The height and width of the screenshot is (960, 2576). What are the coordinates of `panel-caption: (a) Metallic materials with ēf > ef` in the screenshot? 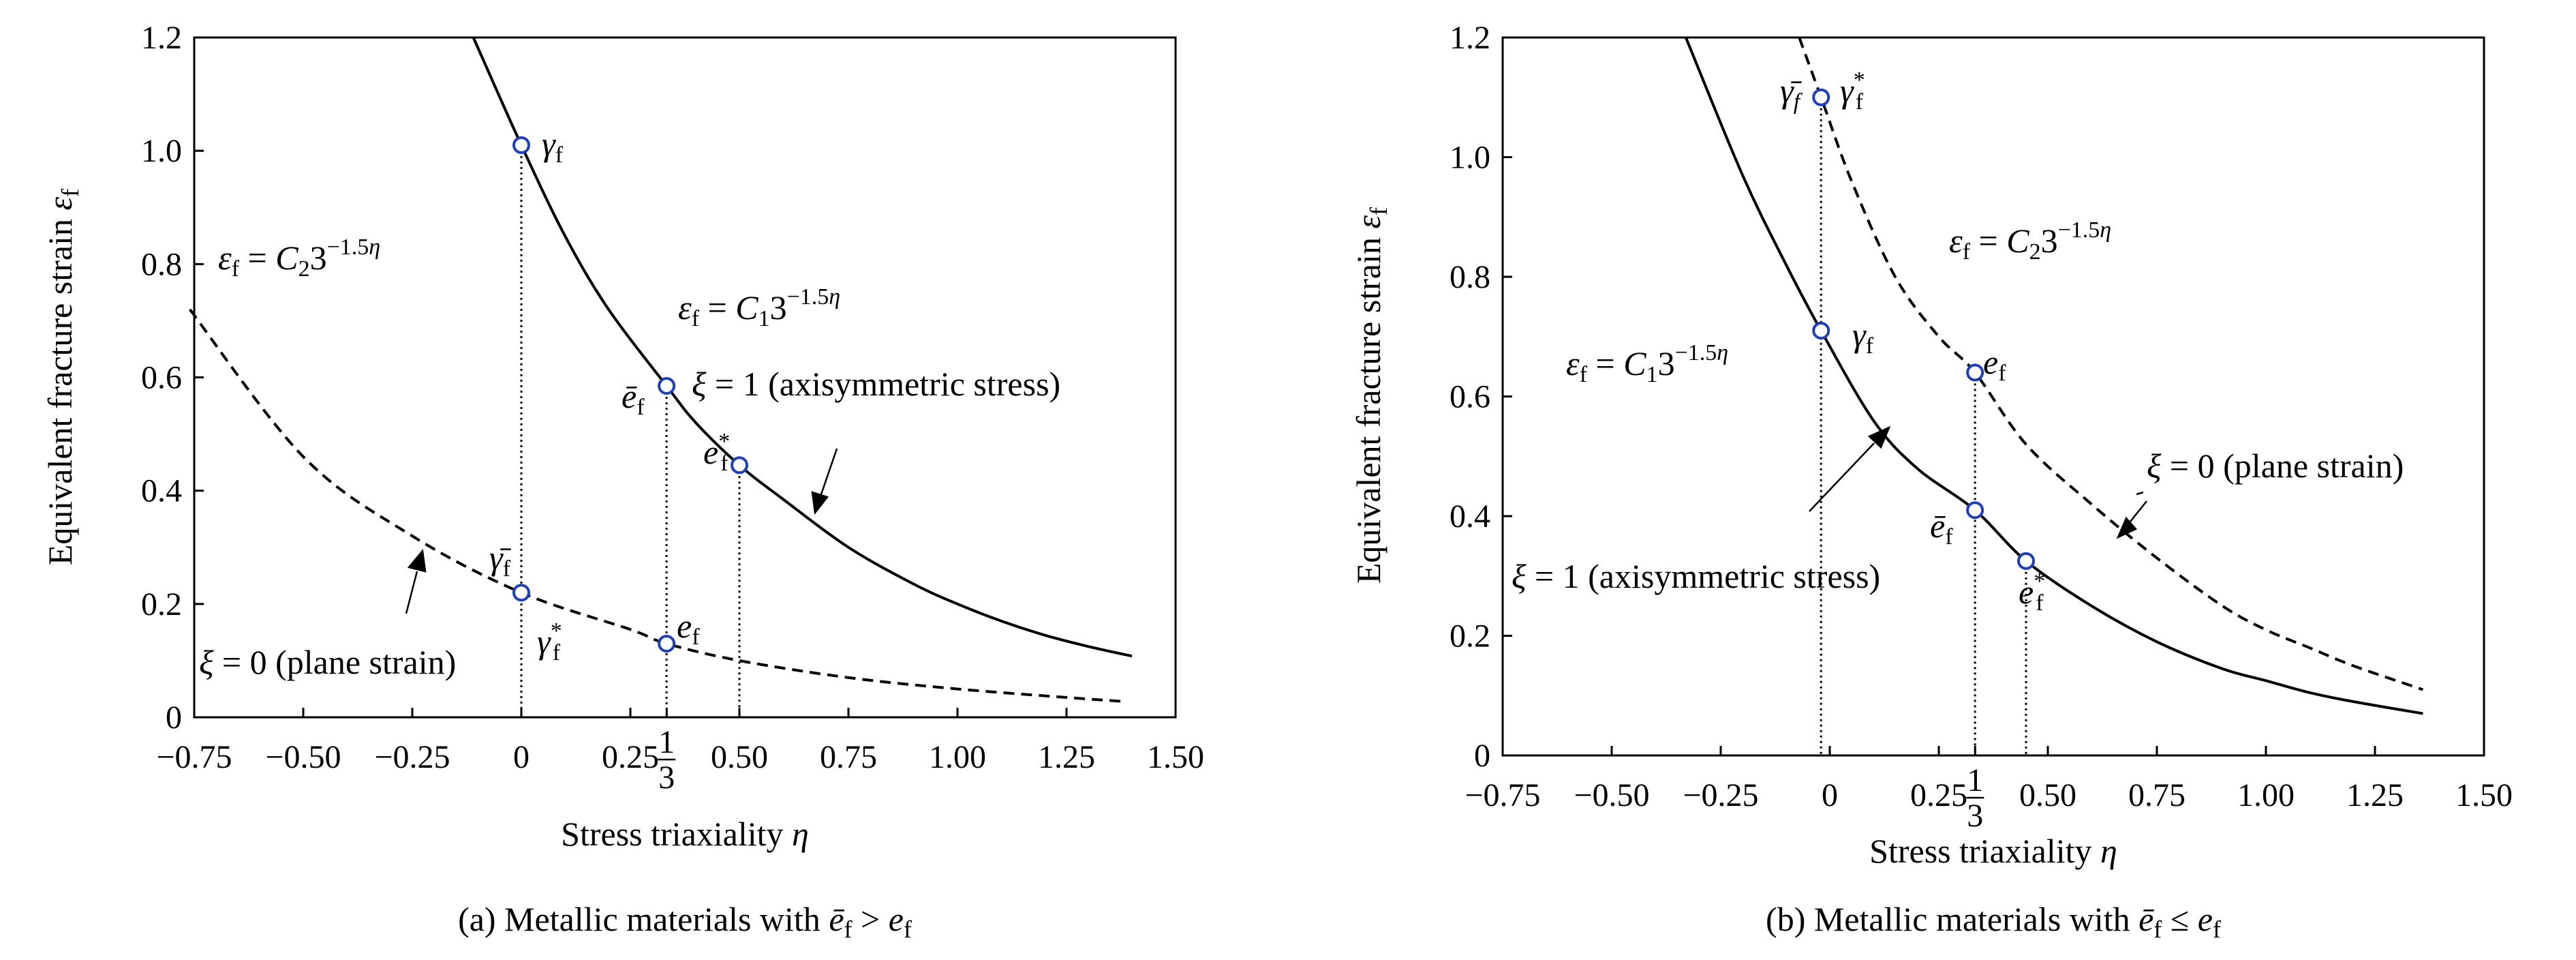 It's located at (685, 921).